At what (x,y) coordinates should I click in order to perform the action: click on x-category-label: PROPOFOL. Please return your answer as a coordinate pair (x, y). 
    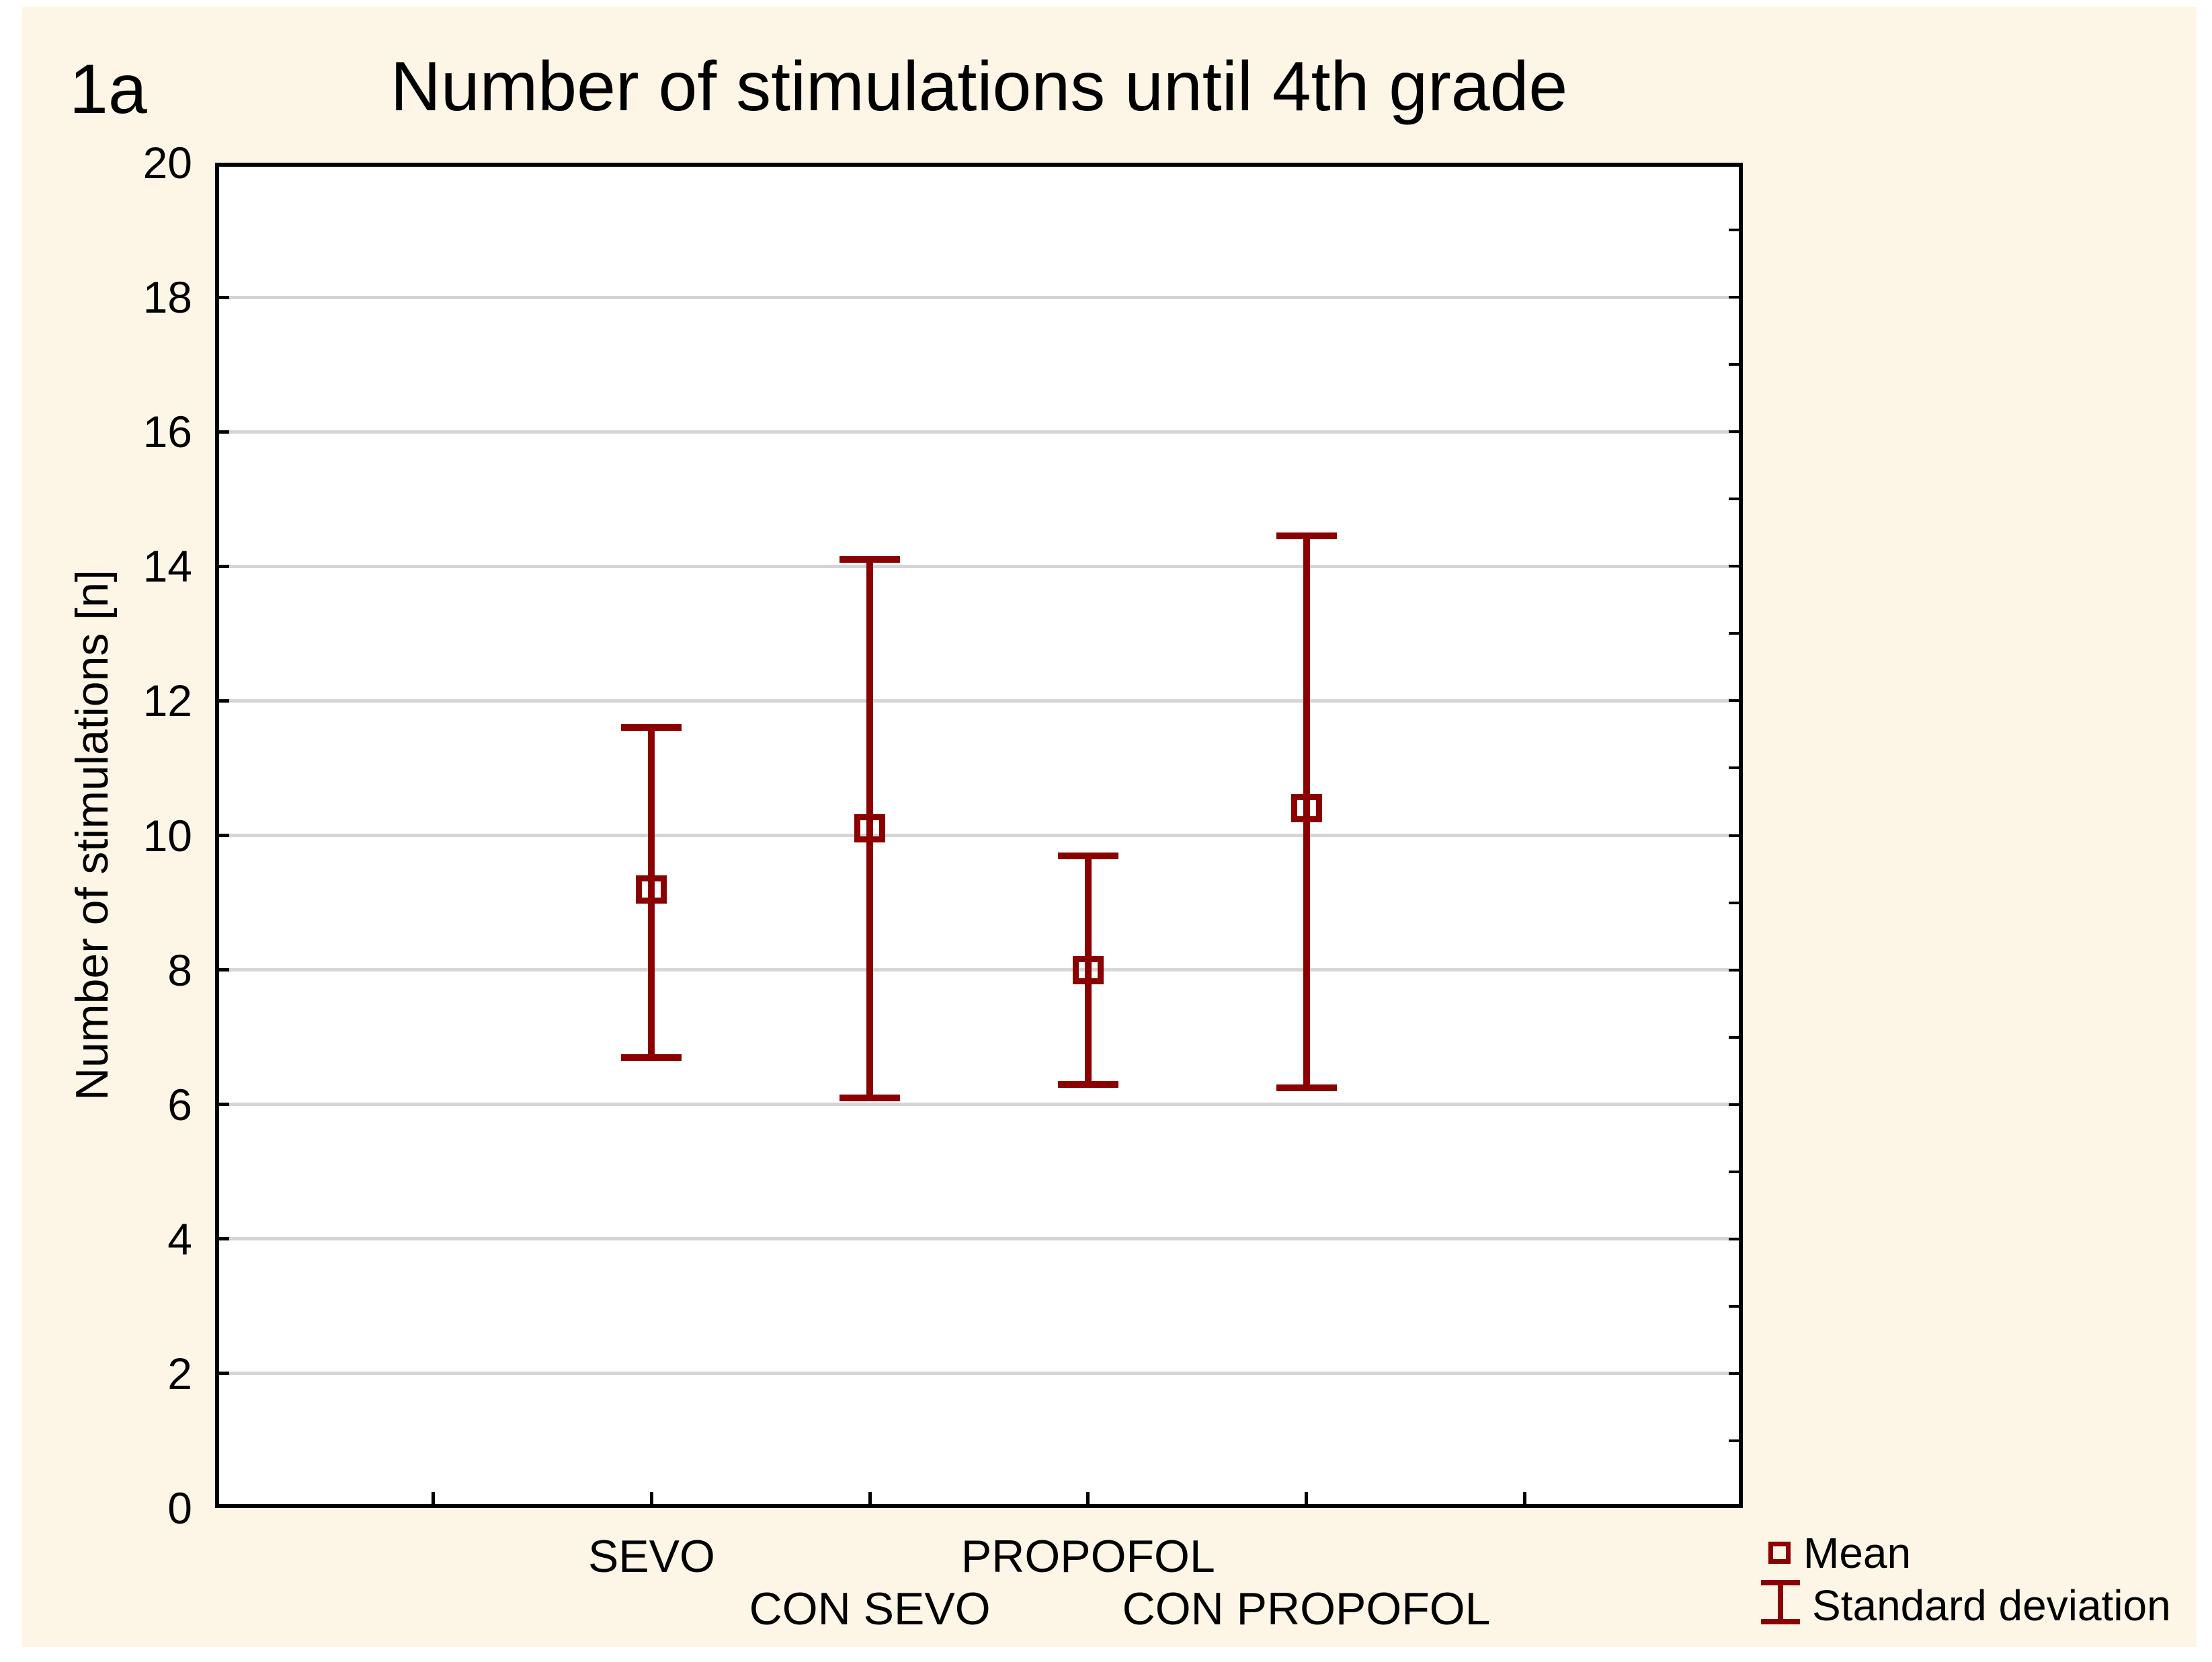
    Looking at the image, I should click on (1087, 1557).